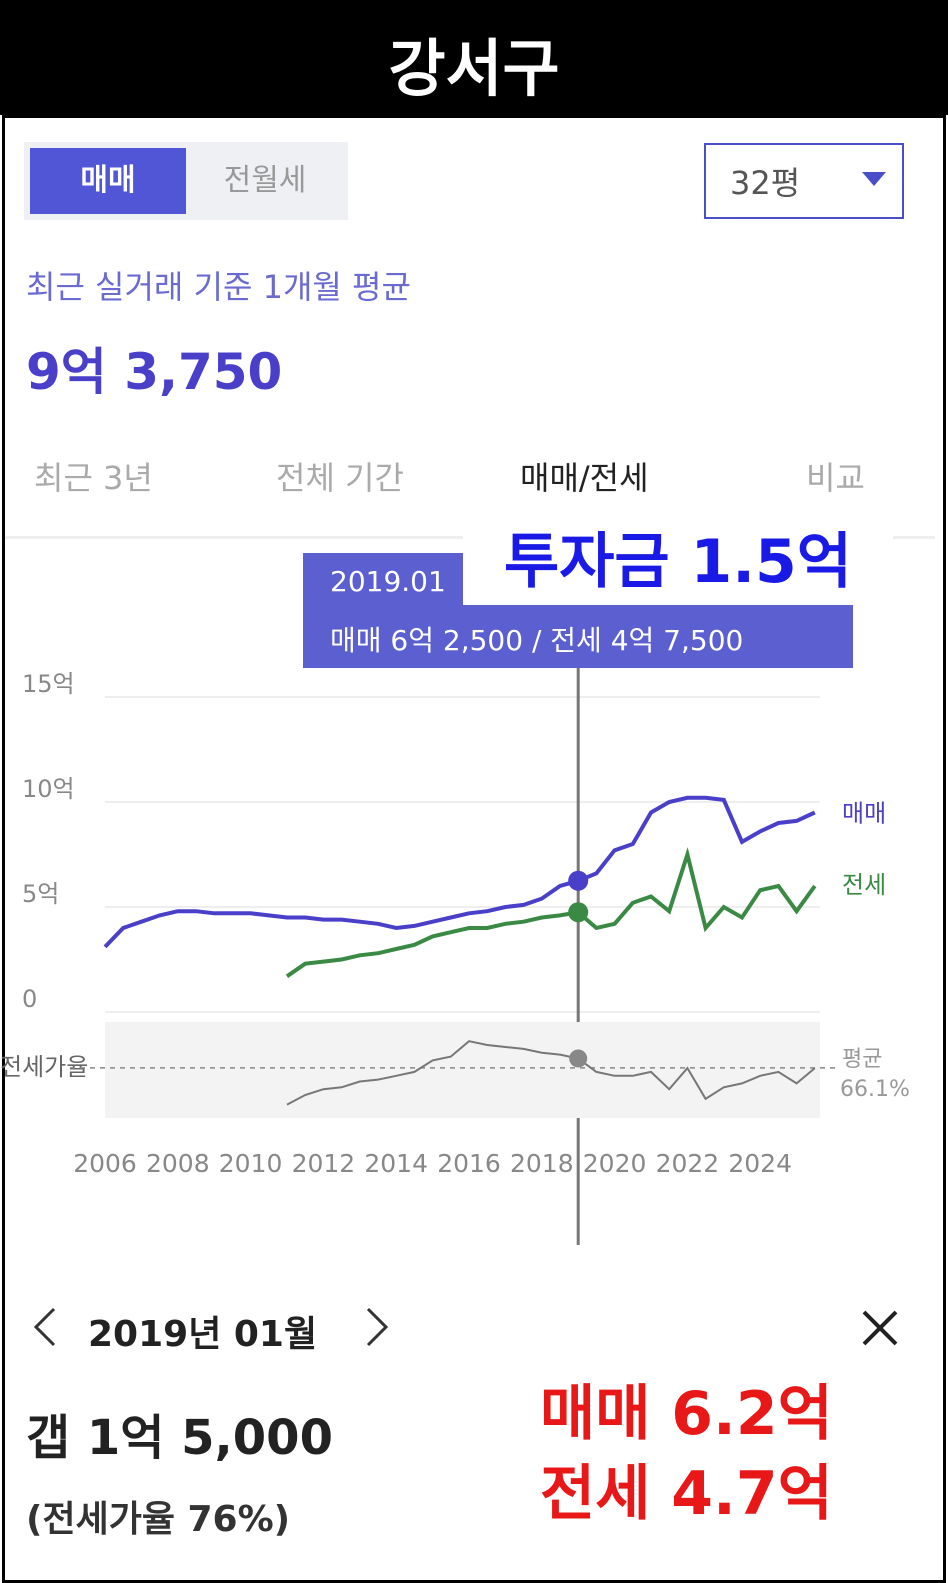 The height and width of the screenshot is (1583, 948). What do you see at coordinates (864, 885) in the screenshot?
I see `legend-label: 전세` at bounding box center [864, 885].